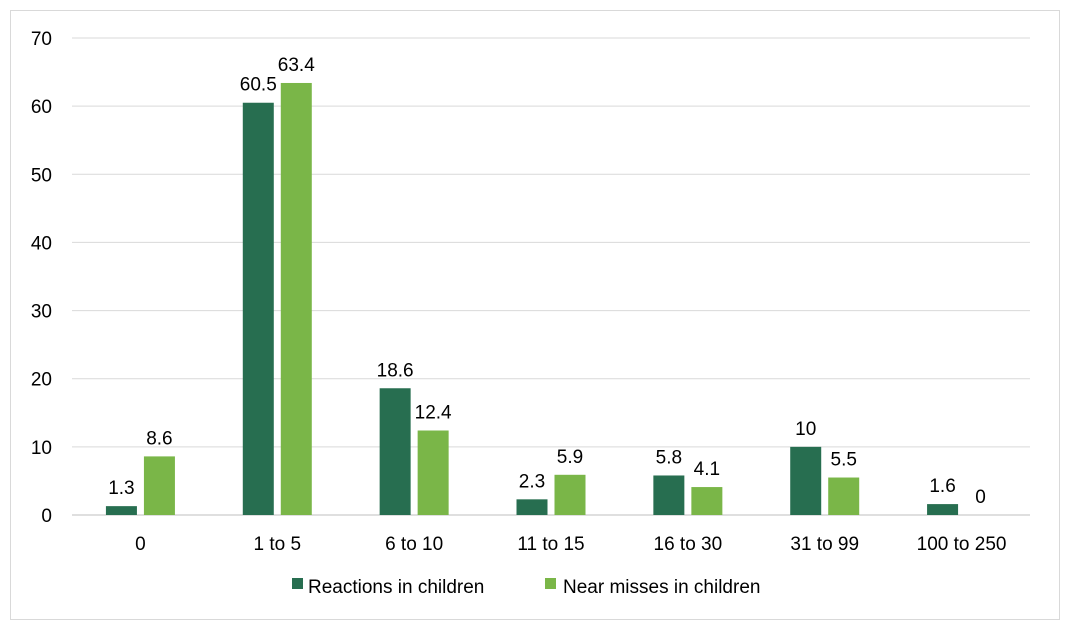 Image resolution: width=1072 pixels, height=630 pixels. Describe the element at coordinates (824, 544) in the screenshot. I see `x-tick-label: 31 to 99` at that location.